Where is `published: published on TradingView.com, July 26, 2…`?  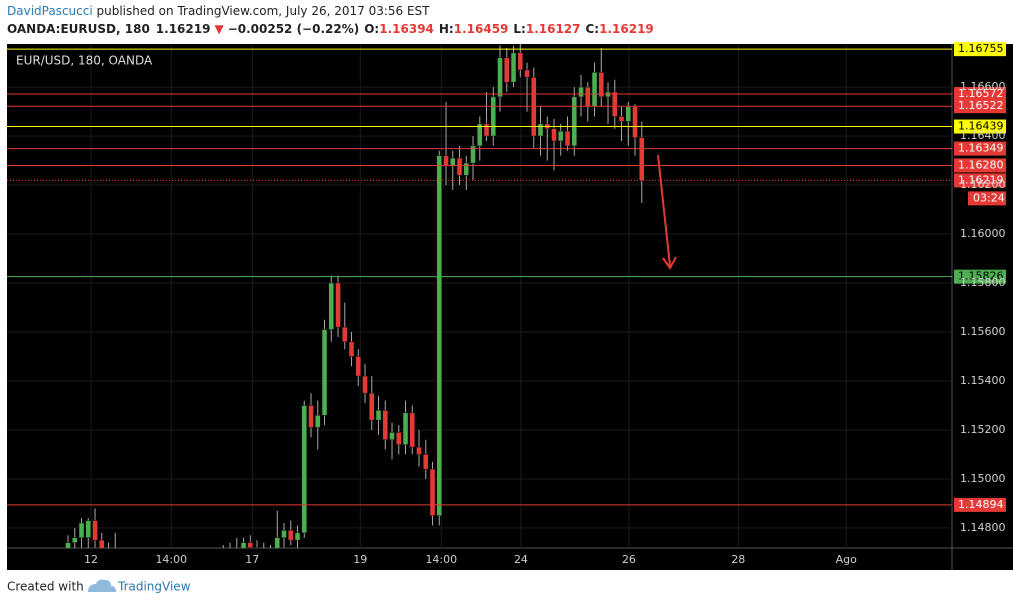 published: published on TradingView.com, July 26, 2… is located at coordinates (261, 11).